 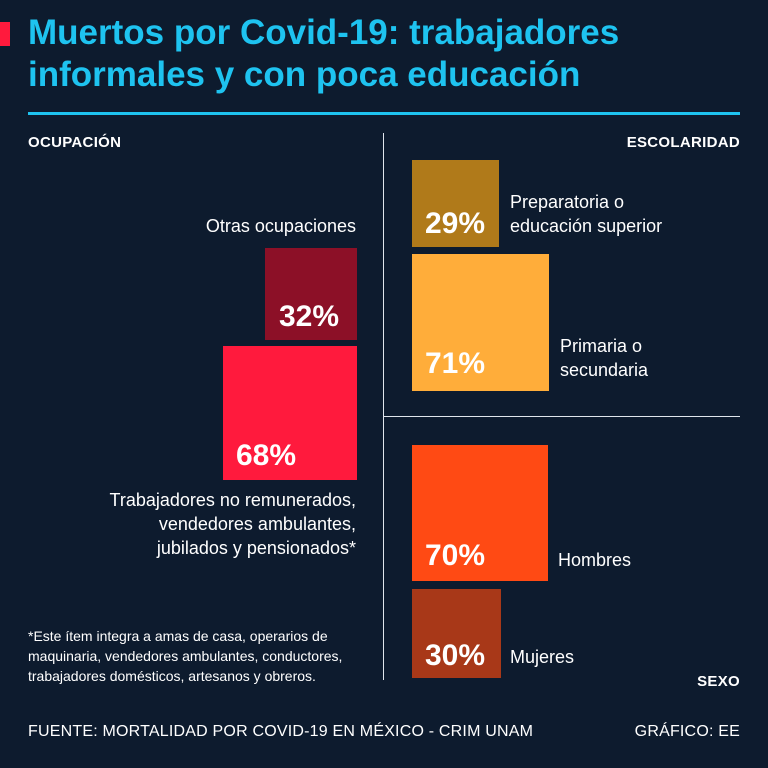 What do you see at coordinates (384, 113) in the screenshot?
I see `title-rule` at bounding box center [384, 113].